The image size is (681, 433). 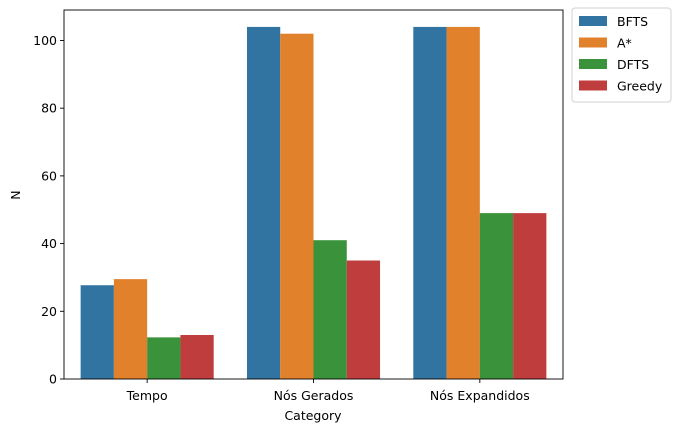 What do you see at coordinates (15, 194) in the screenshot?
I see `y-axis-label: N` at bounding box center [15, 194].